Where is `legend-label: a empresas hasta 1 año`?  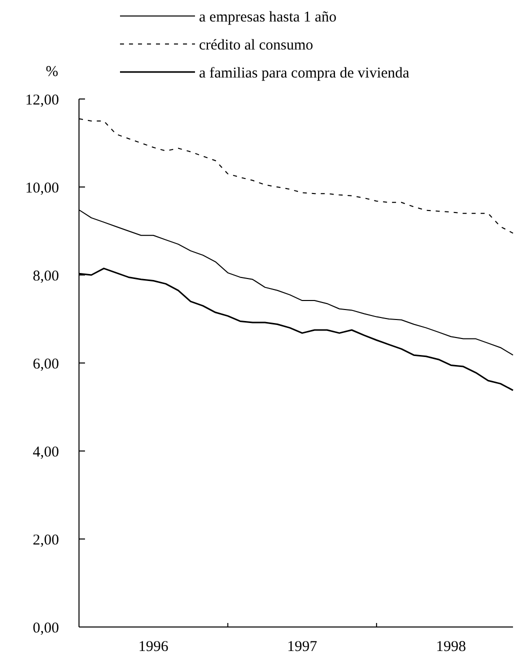
legend-label: a empresas hasta 1 año is located at coordinates (267, 17).